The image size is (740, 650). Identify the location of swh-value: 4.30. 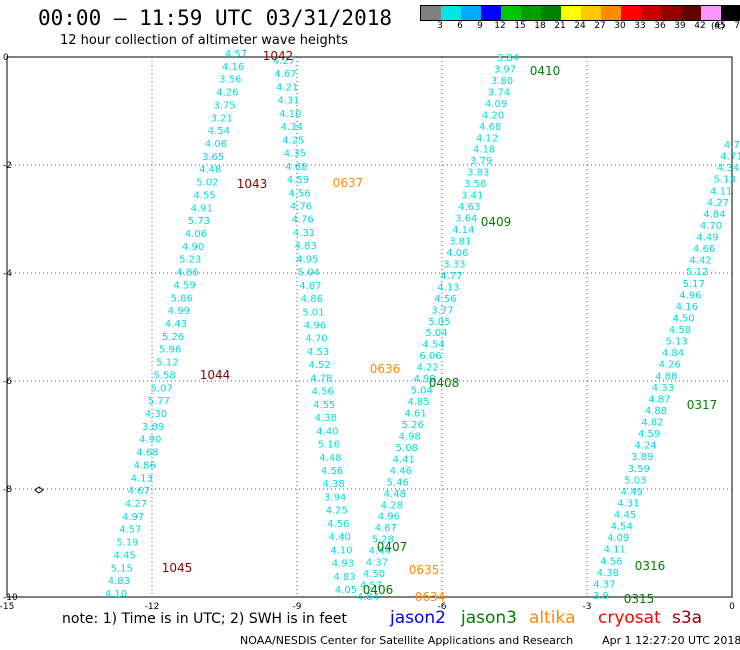
(156, 414).